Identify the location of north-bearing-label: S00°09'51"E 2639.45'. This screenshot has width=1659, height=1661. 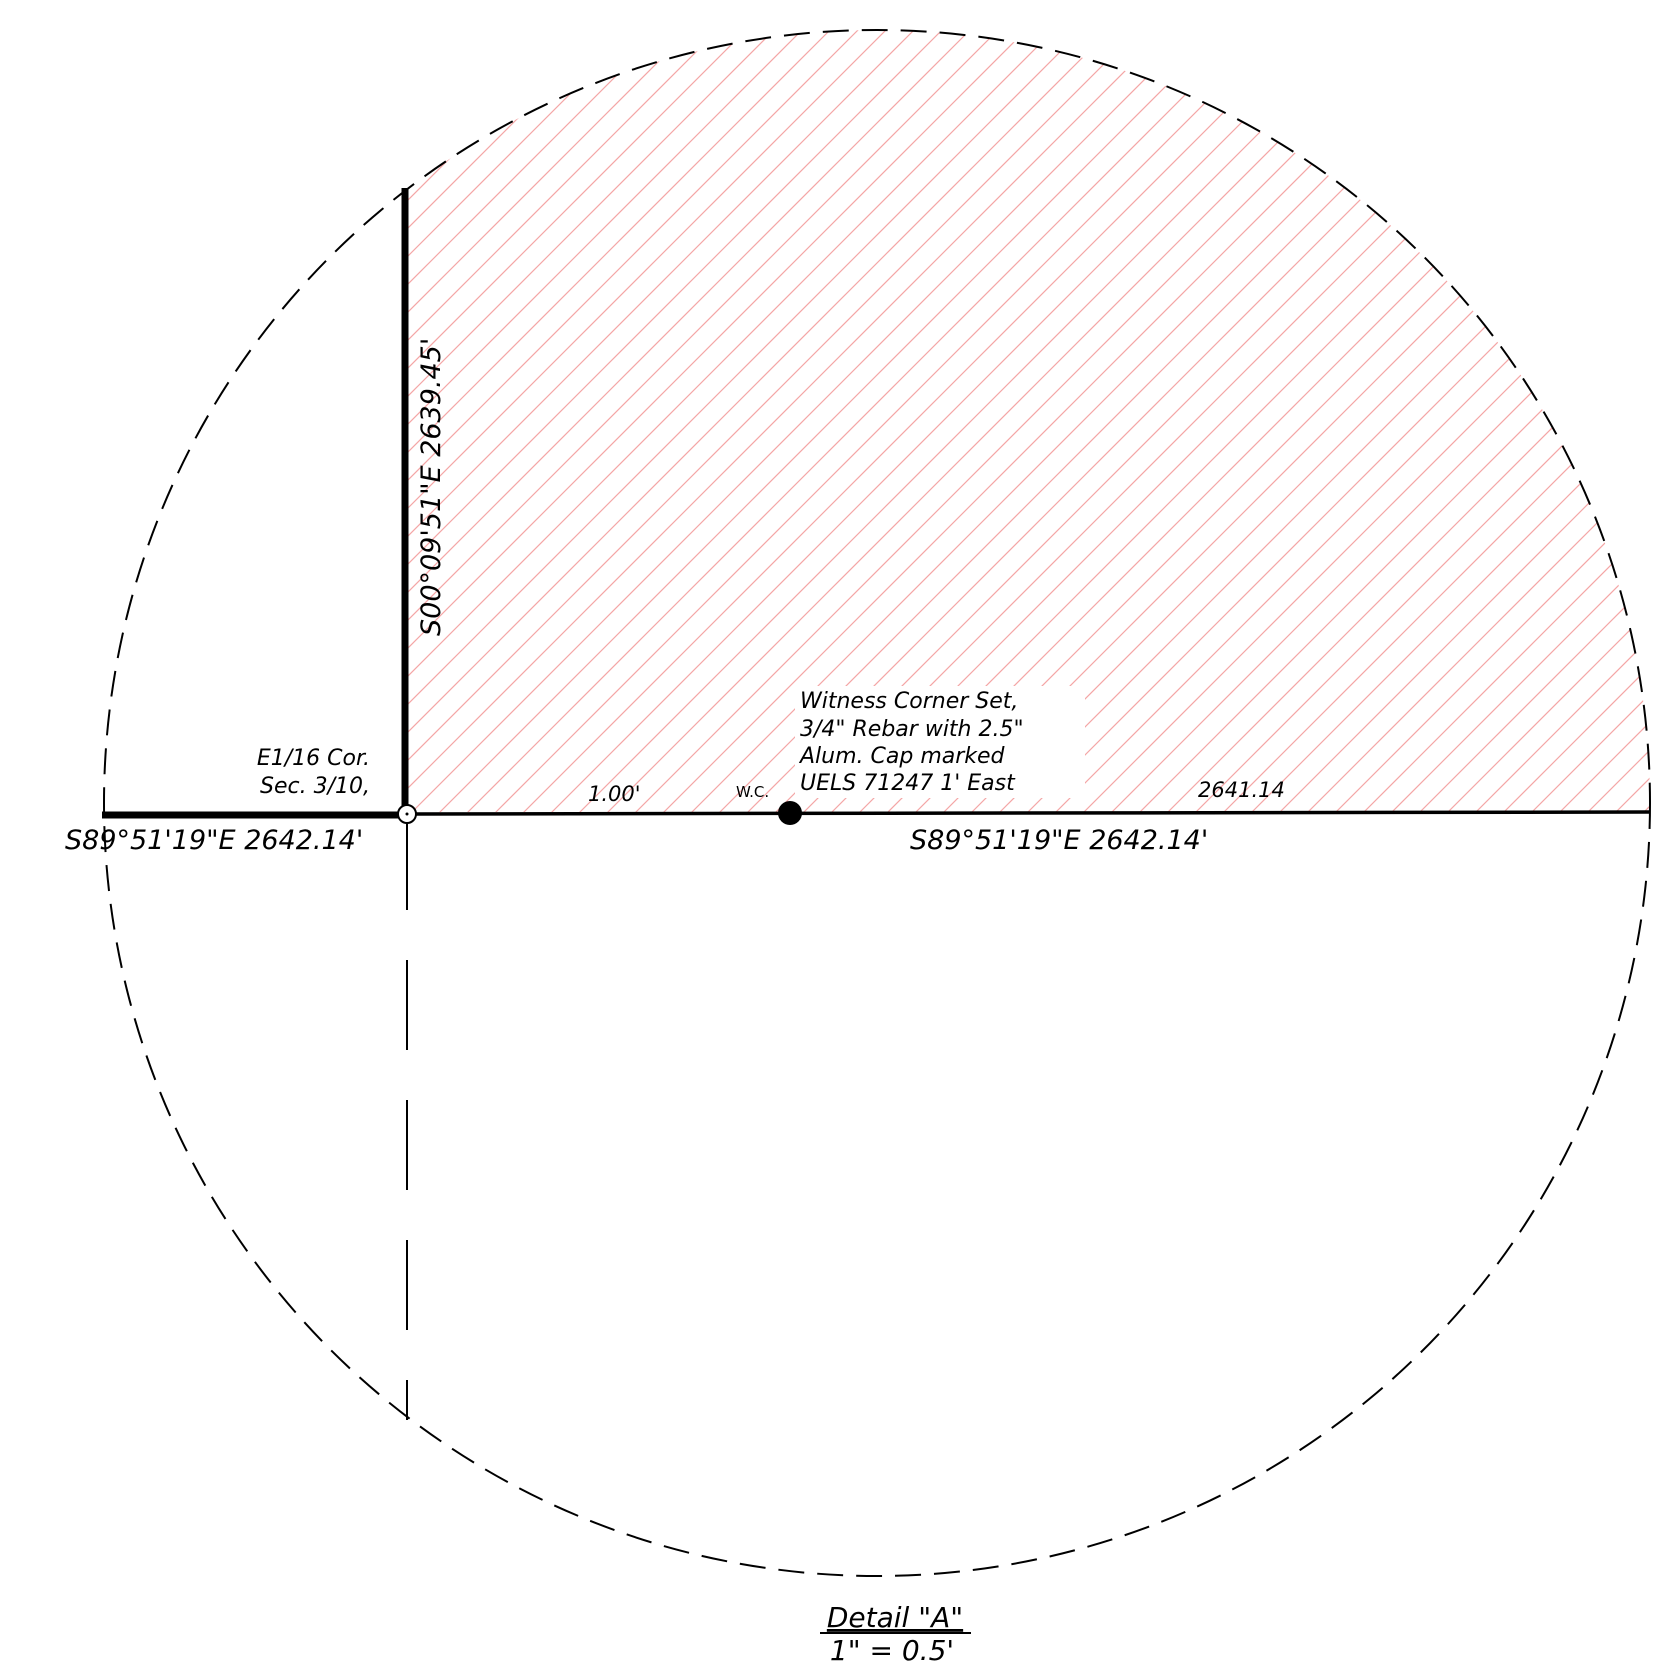
(431, 487).